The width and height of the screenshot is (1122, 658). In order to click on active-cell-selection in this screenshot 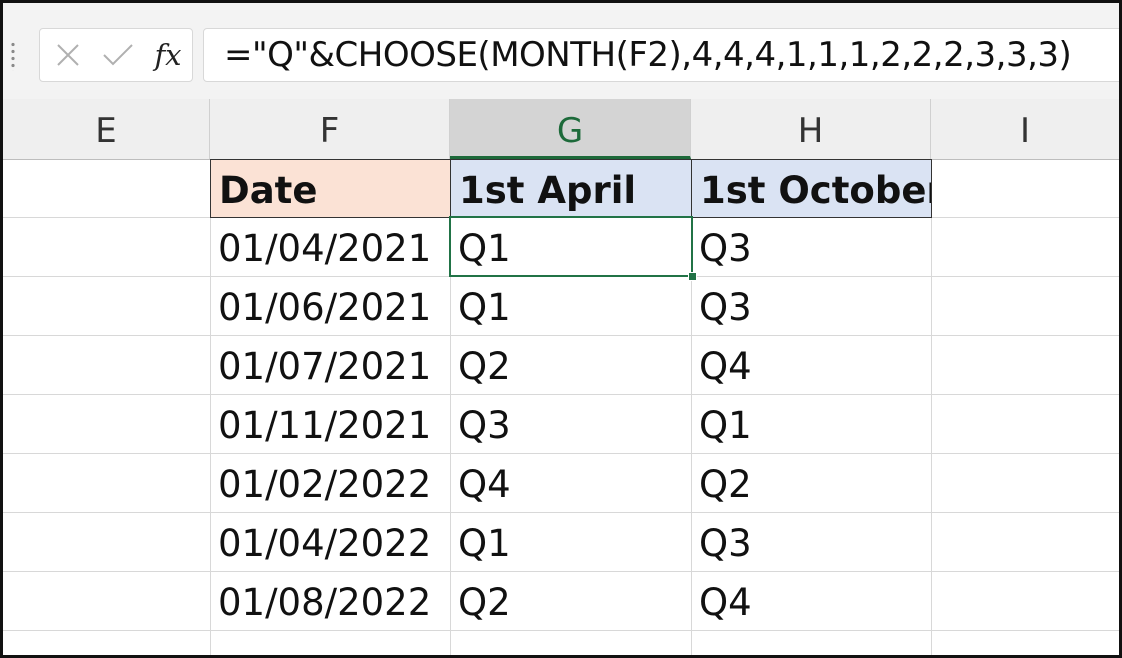, I will do `click(571, 246)`.